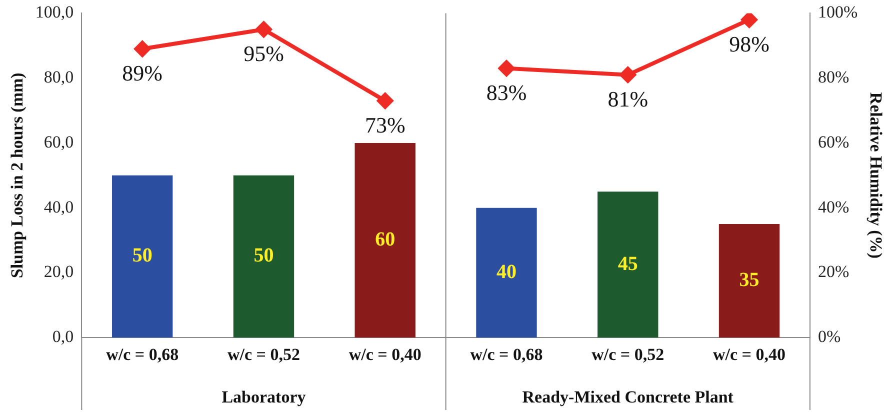  What do you see at coordinates (59, 272) in the screenshot?
I see `y-tick-label: 20,0` at bounding box center [59, 272].